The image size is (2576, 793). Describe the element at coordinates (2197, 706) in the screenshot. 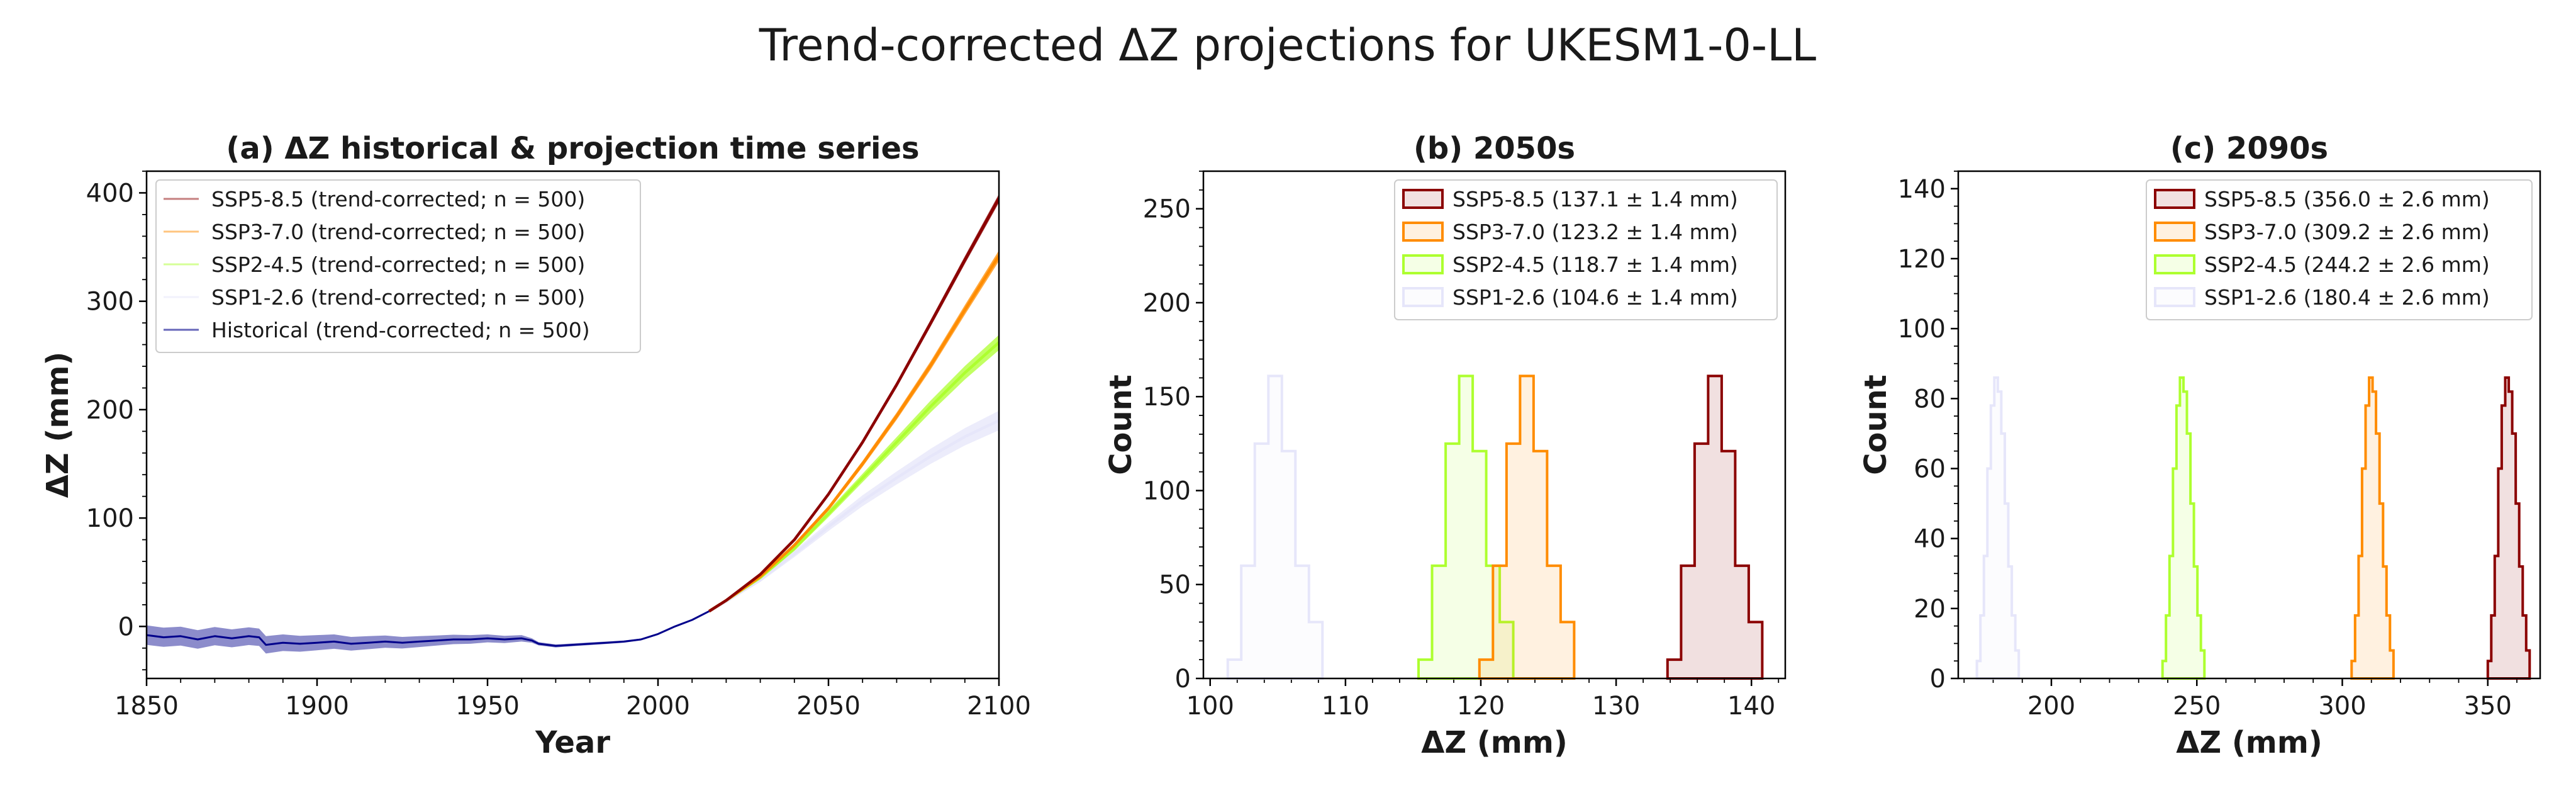

I see `x-tick-label: 250` at that location.